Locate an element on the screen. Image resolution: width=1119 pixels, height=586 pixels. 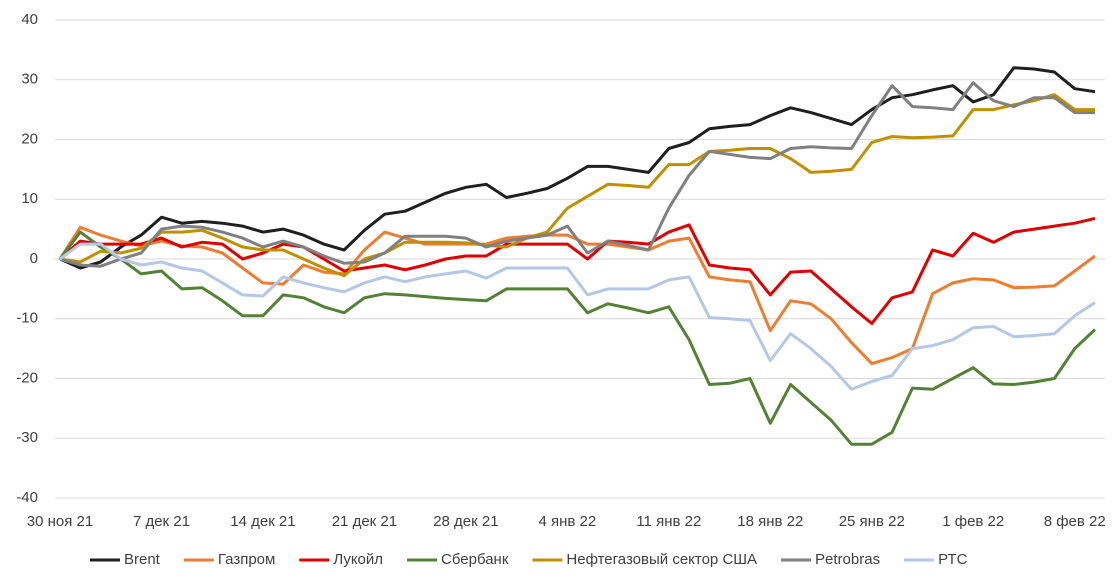
y-tick-label: 0 is located at coordinates (34, 258).